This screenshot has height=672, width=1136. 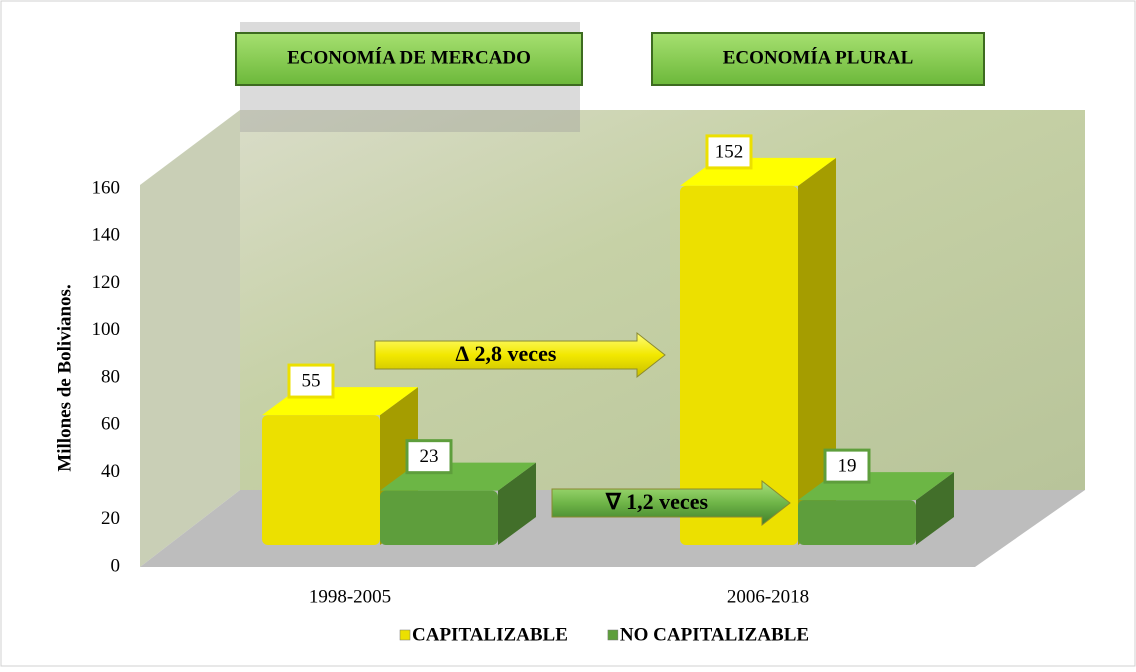 I want to click on y-tick-label: 0, so click(x=116, y=565).